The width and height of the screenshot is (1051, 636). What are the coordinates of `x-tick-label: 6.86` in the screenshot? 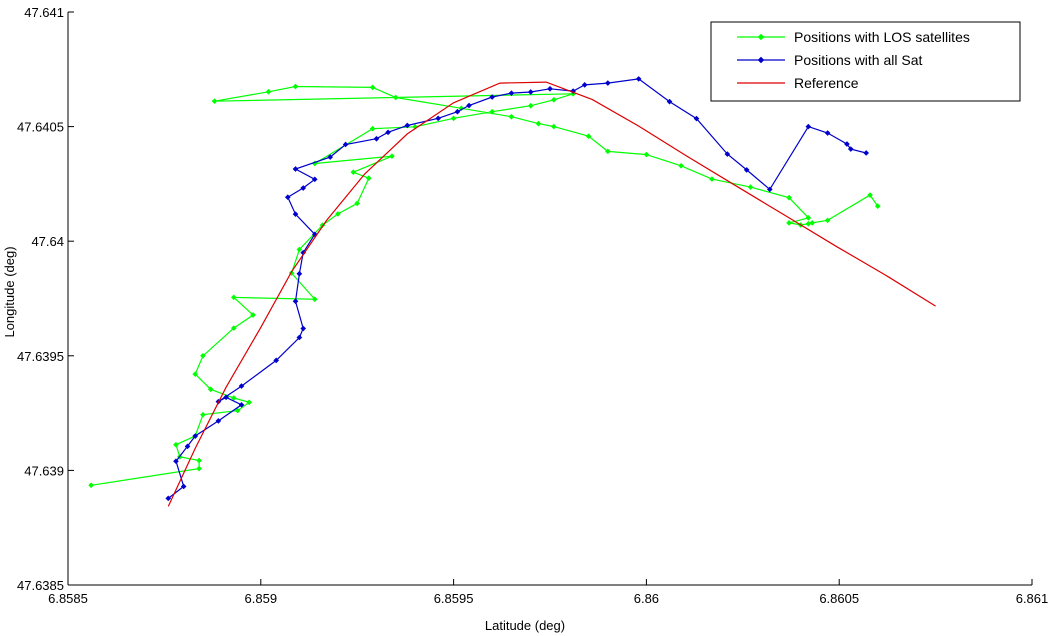 It's located at (646, 598).